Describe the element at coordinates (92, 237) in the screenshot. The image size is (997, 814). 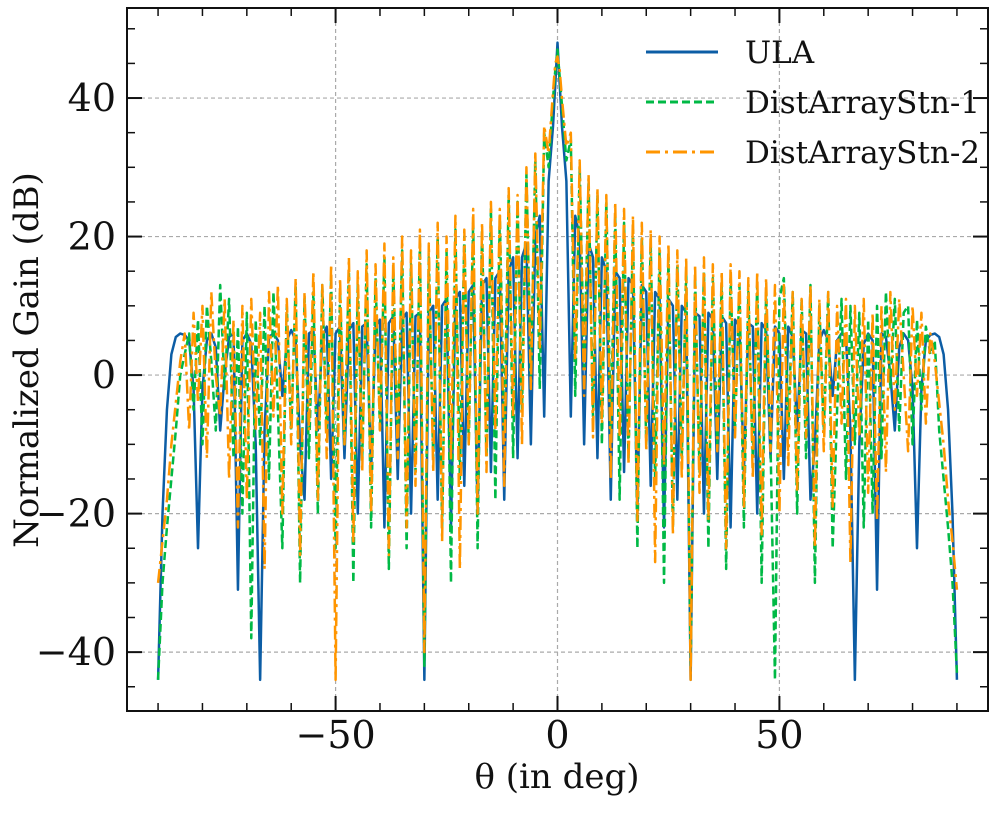
I see `y-tick-label: 20` at that location.